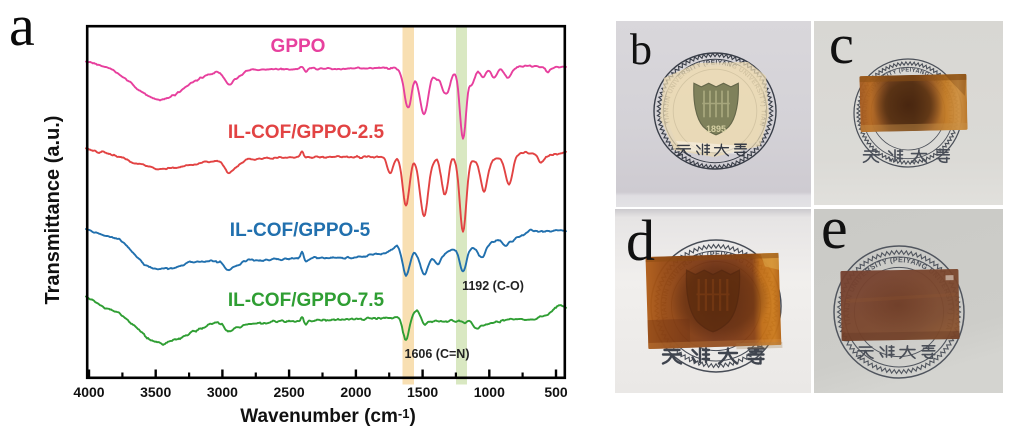  What do you see at coordinates (300, 230) in the screenshot?
I see `svg-text: IL-COF/GPPO-5` at bounding box center [300, 230].